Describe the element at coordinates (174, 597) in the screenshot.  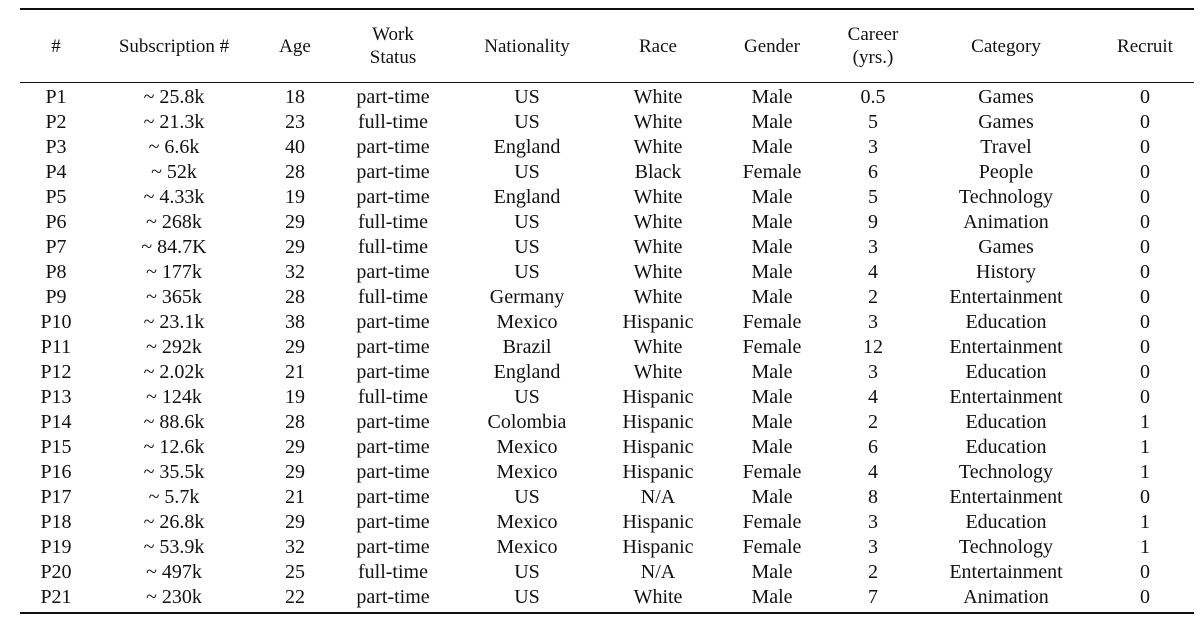
I see `cell-subscriptions: ~ 230k` at that location.